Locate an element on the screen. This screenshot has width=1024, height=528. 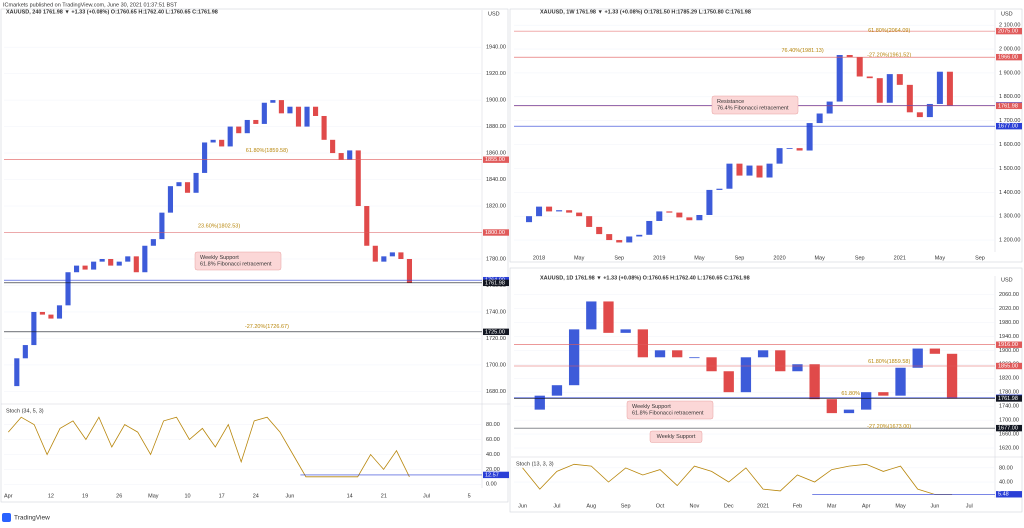
indicator-title: Stoch (34, 5, 3) is located at coordinates (25, 411).